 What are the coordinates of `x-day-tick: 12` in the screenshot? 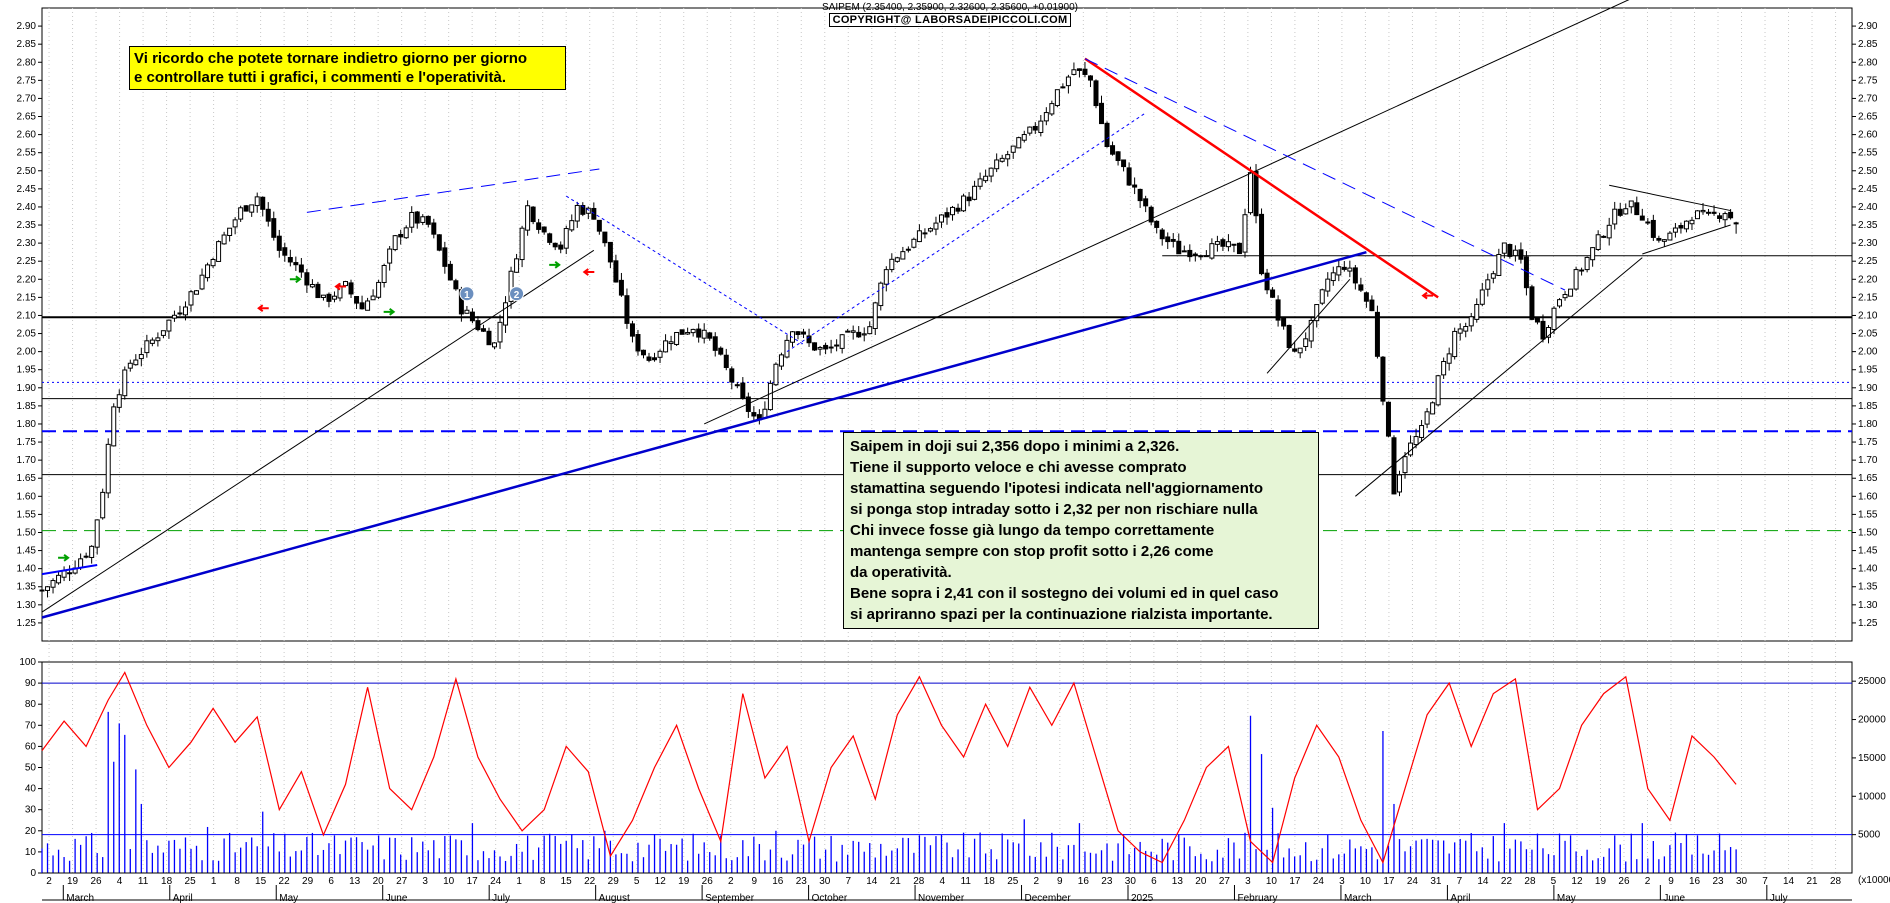 It's located at (1577, 881).